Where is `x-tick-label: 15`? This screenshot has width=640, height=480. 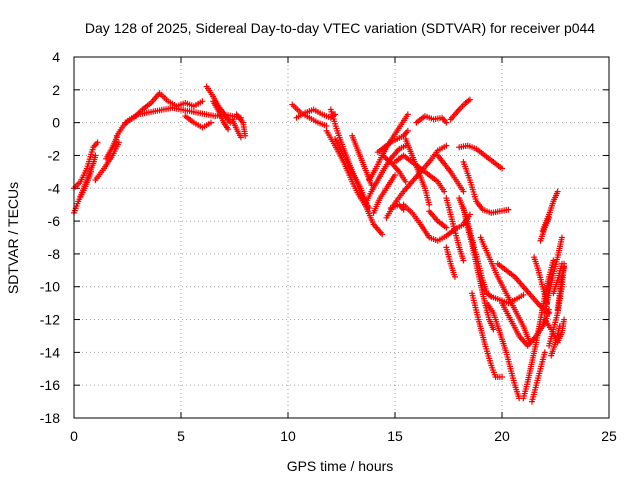 x-tick-label: 15 is located at coordinates (395, 436).